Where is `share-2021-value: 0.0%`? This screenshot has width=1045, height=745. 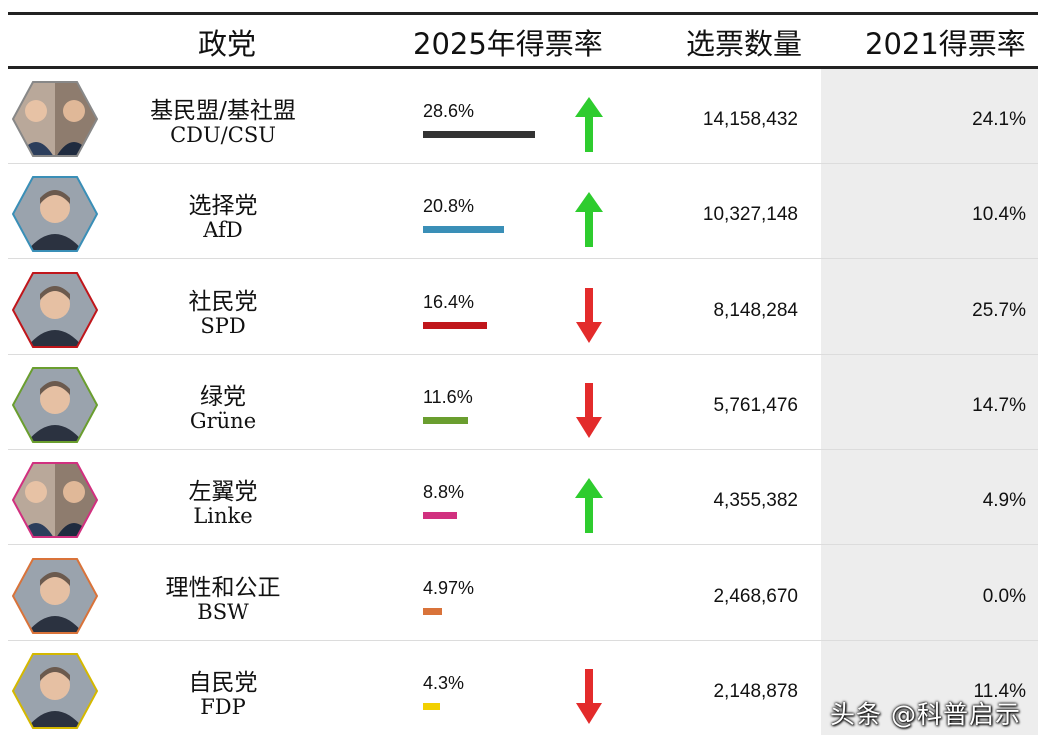
share-2021-value: 0.0% is located at coordinates (1004, 596).